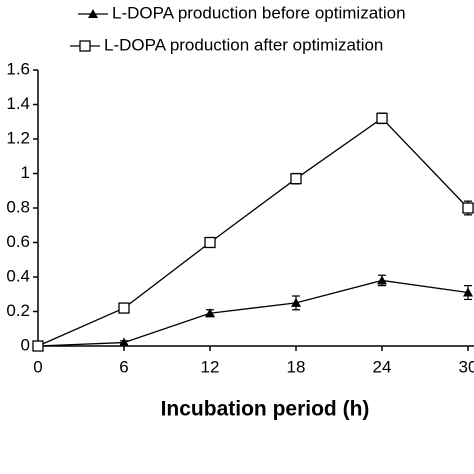  Describe the element at coordinates (265, 409) in the screenshot. I see `x-axis-label: Incubation period (h)` at that location.